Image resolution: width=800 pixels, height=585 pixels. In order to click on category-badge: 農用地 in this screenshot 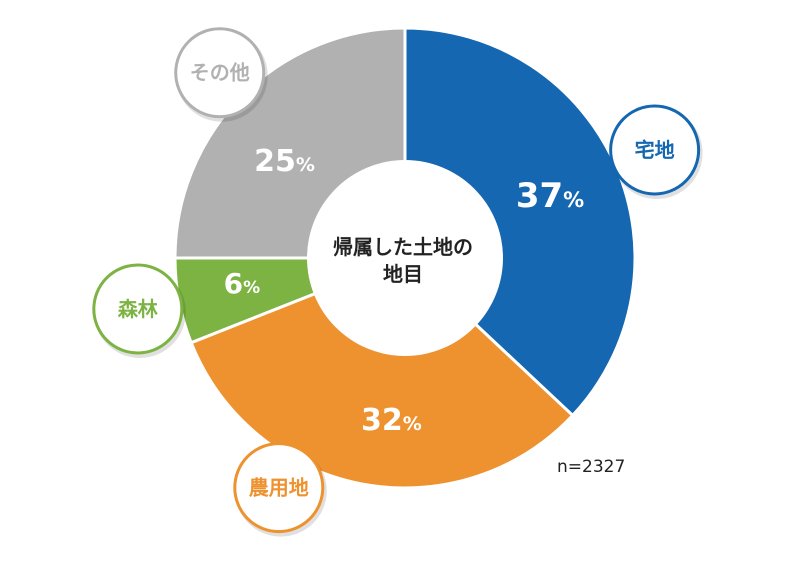, I will do `click(280, 489)`.